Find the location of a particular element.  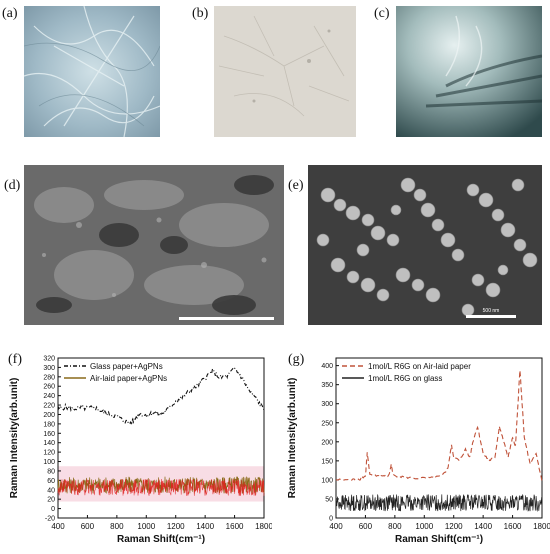

y-tick-label: 50 is located at coordinates (329, 499).